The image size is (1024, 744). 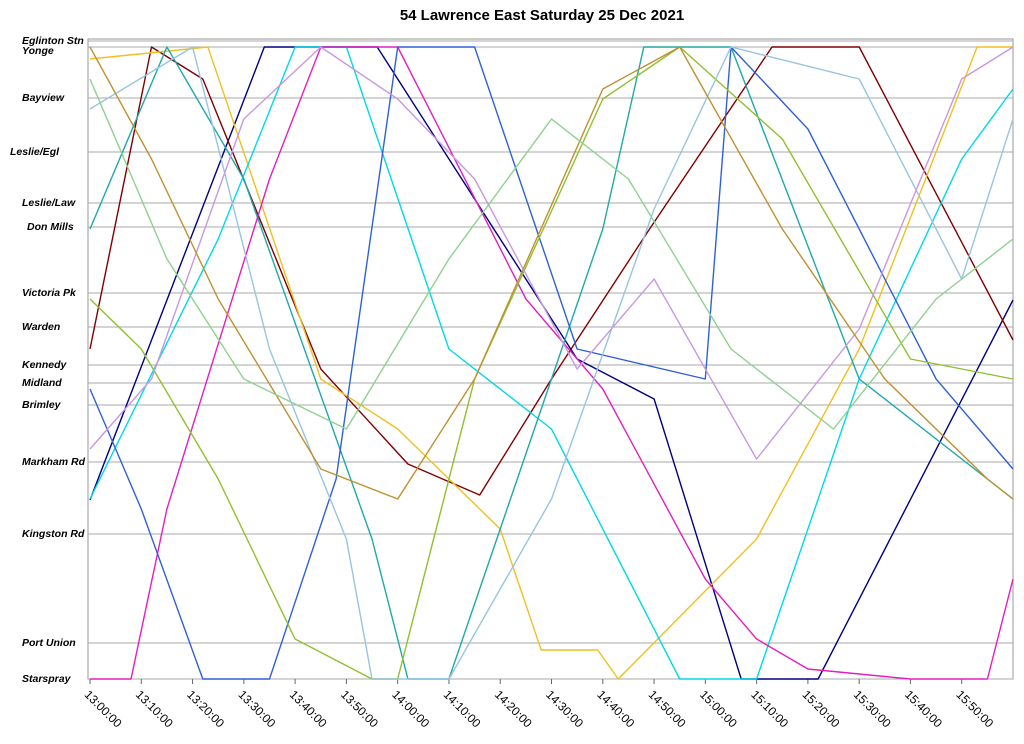 I want to click on x-tick-label: 14:00:00, so click(x=410, y=708).